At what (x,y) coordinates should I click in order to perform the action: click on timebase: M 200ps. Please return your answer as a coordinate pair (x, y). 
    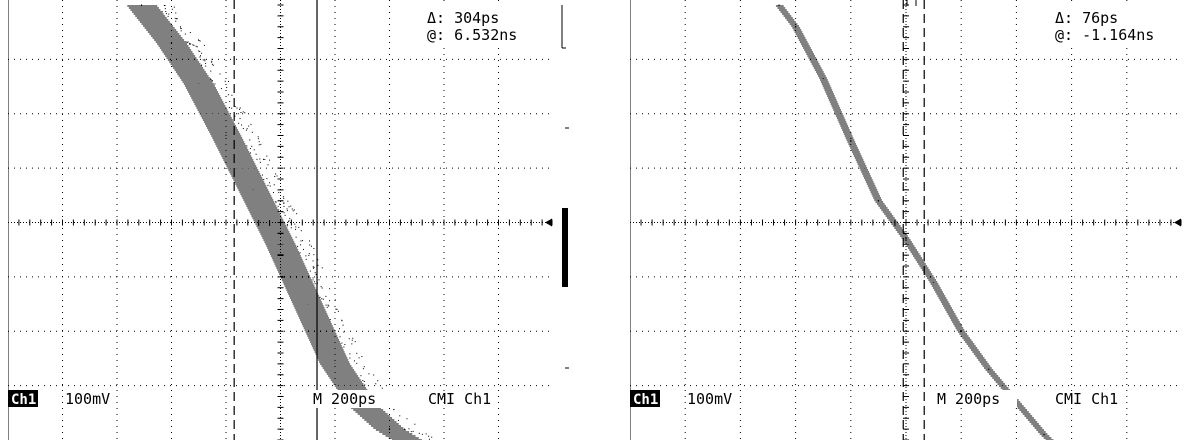
    Looking at the image, I should click on (344, 399).